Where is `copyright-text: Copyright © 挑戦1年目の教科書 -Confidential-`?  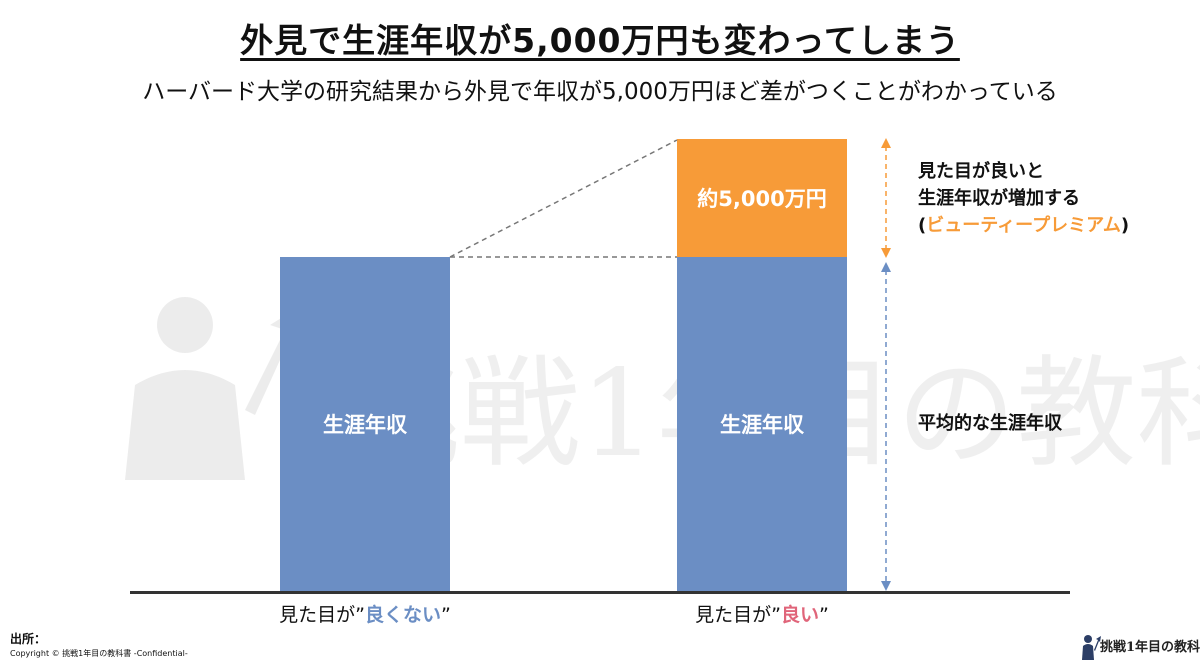
copyright-text: Copyright © 挑戦1年目の教科書 -Confidential- is located at coordinates (99, 653).